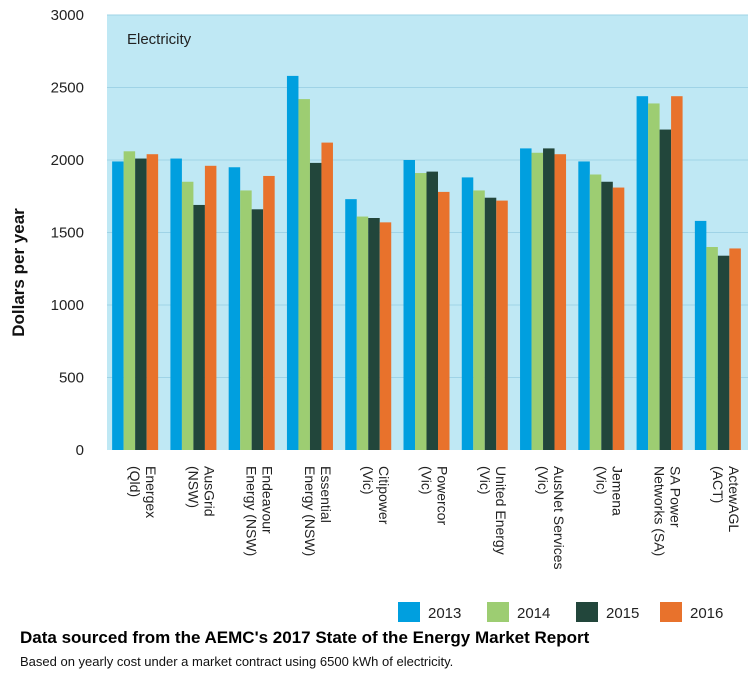 The width and height of the screenshot is (754, 682). Describe the element at coordinates (409, 612) in the screenshot. I see `legend-swatch-2013` at that location.